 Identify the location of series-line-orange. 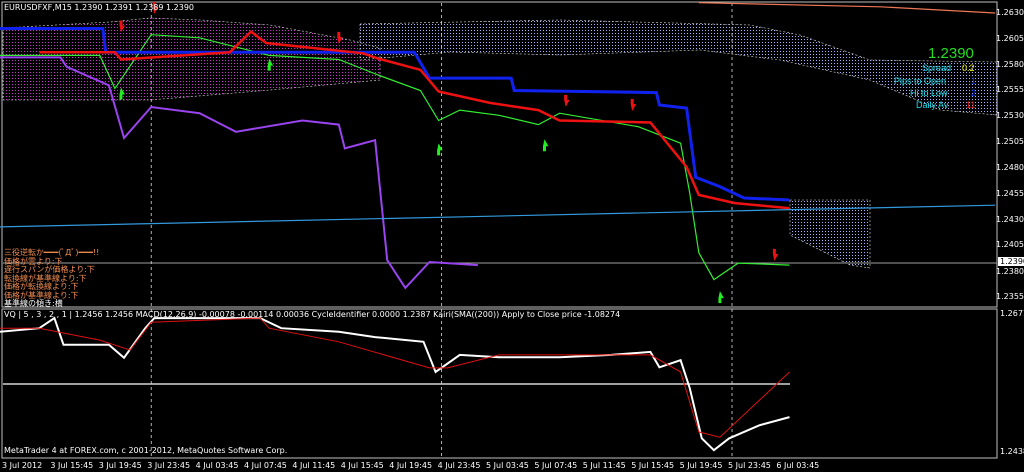
(847, 8).